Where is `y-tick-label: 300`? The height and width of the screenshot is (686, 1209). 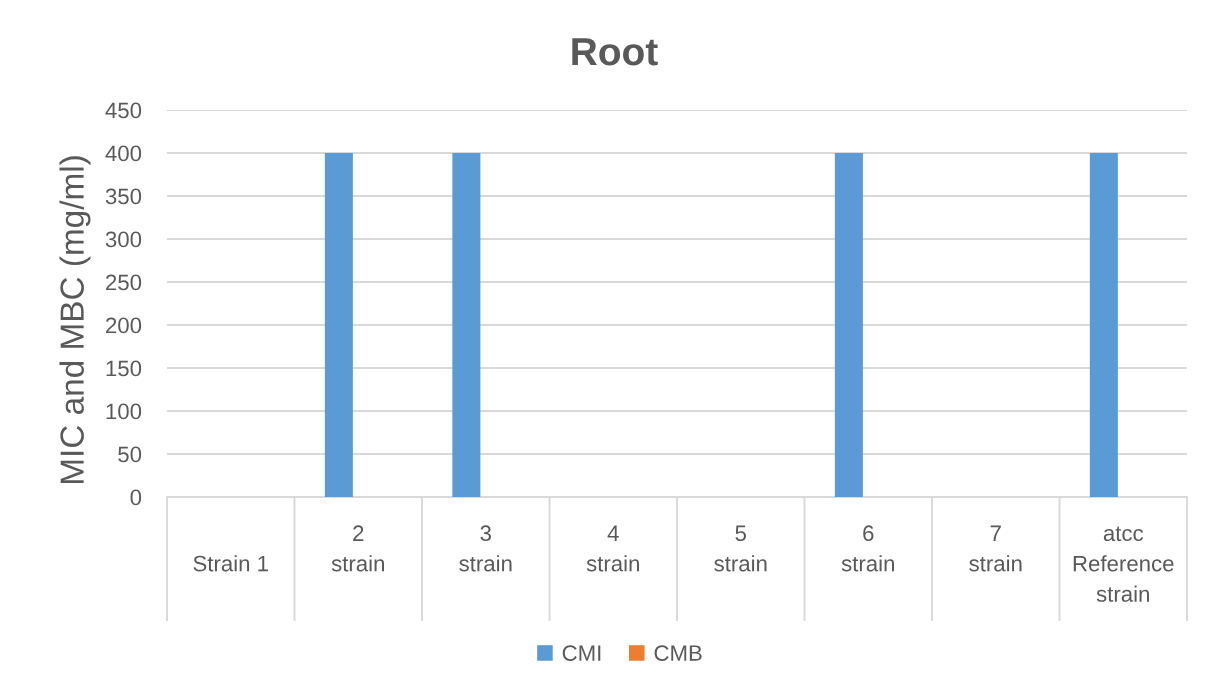 y-tick-label: 300 is located at coordinates (123, 239).